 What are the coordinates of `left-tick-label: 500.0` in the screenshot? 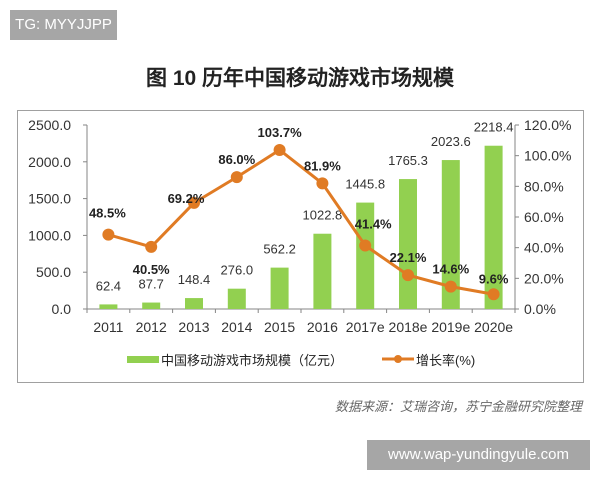 It's located at (53, 272).